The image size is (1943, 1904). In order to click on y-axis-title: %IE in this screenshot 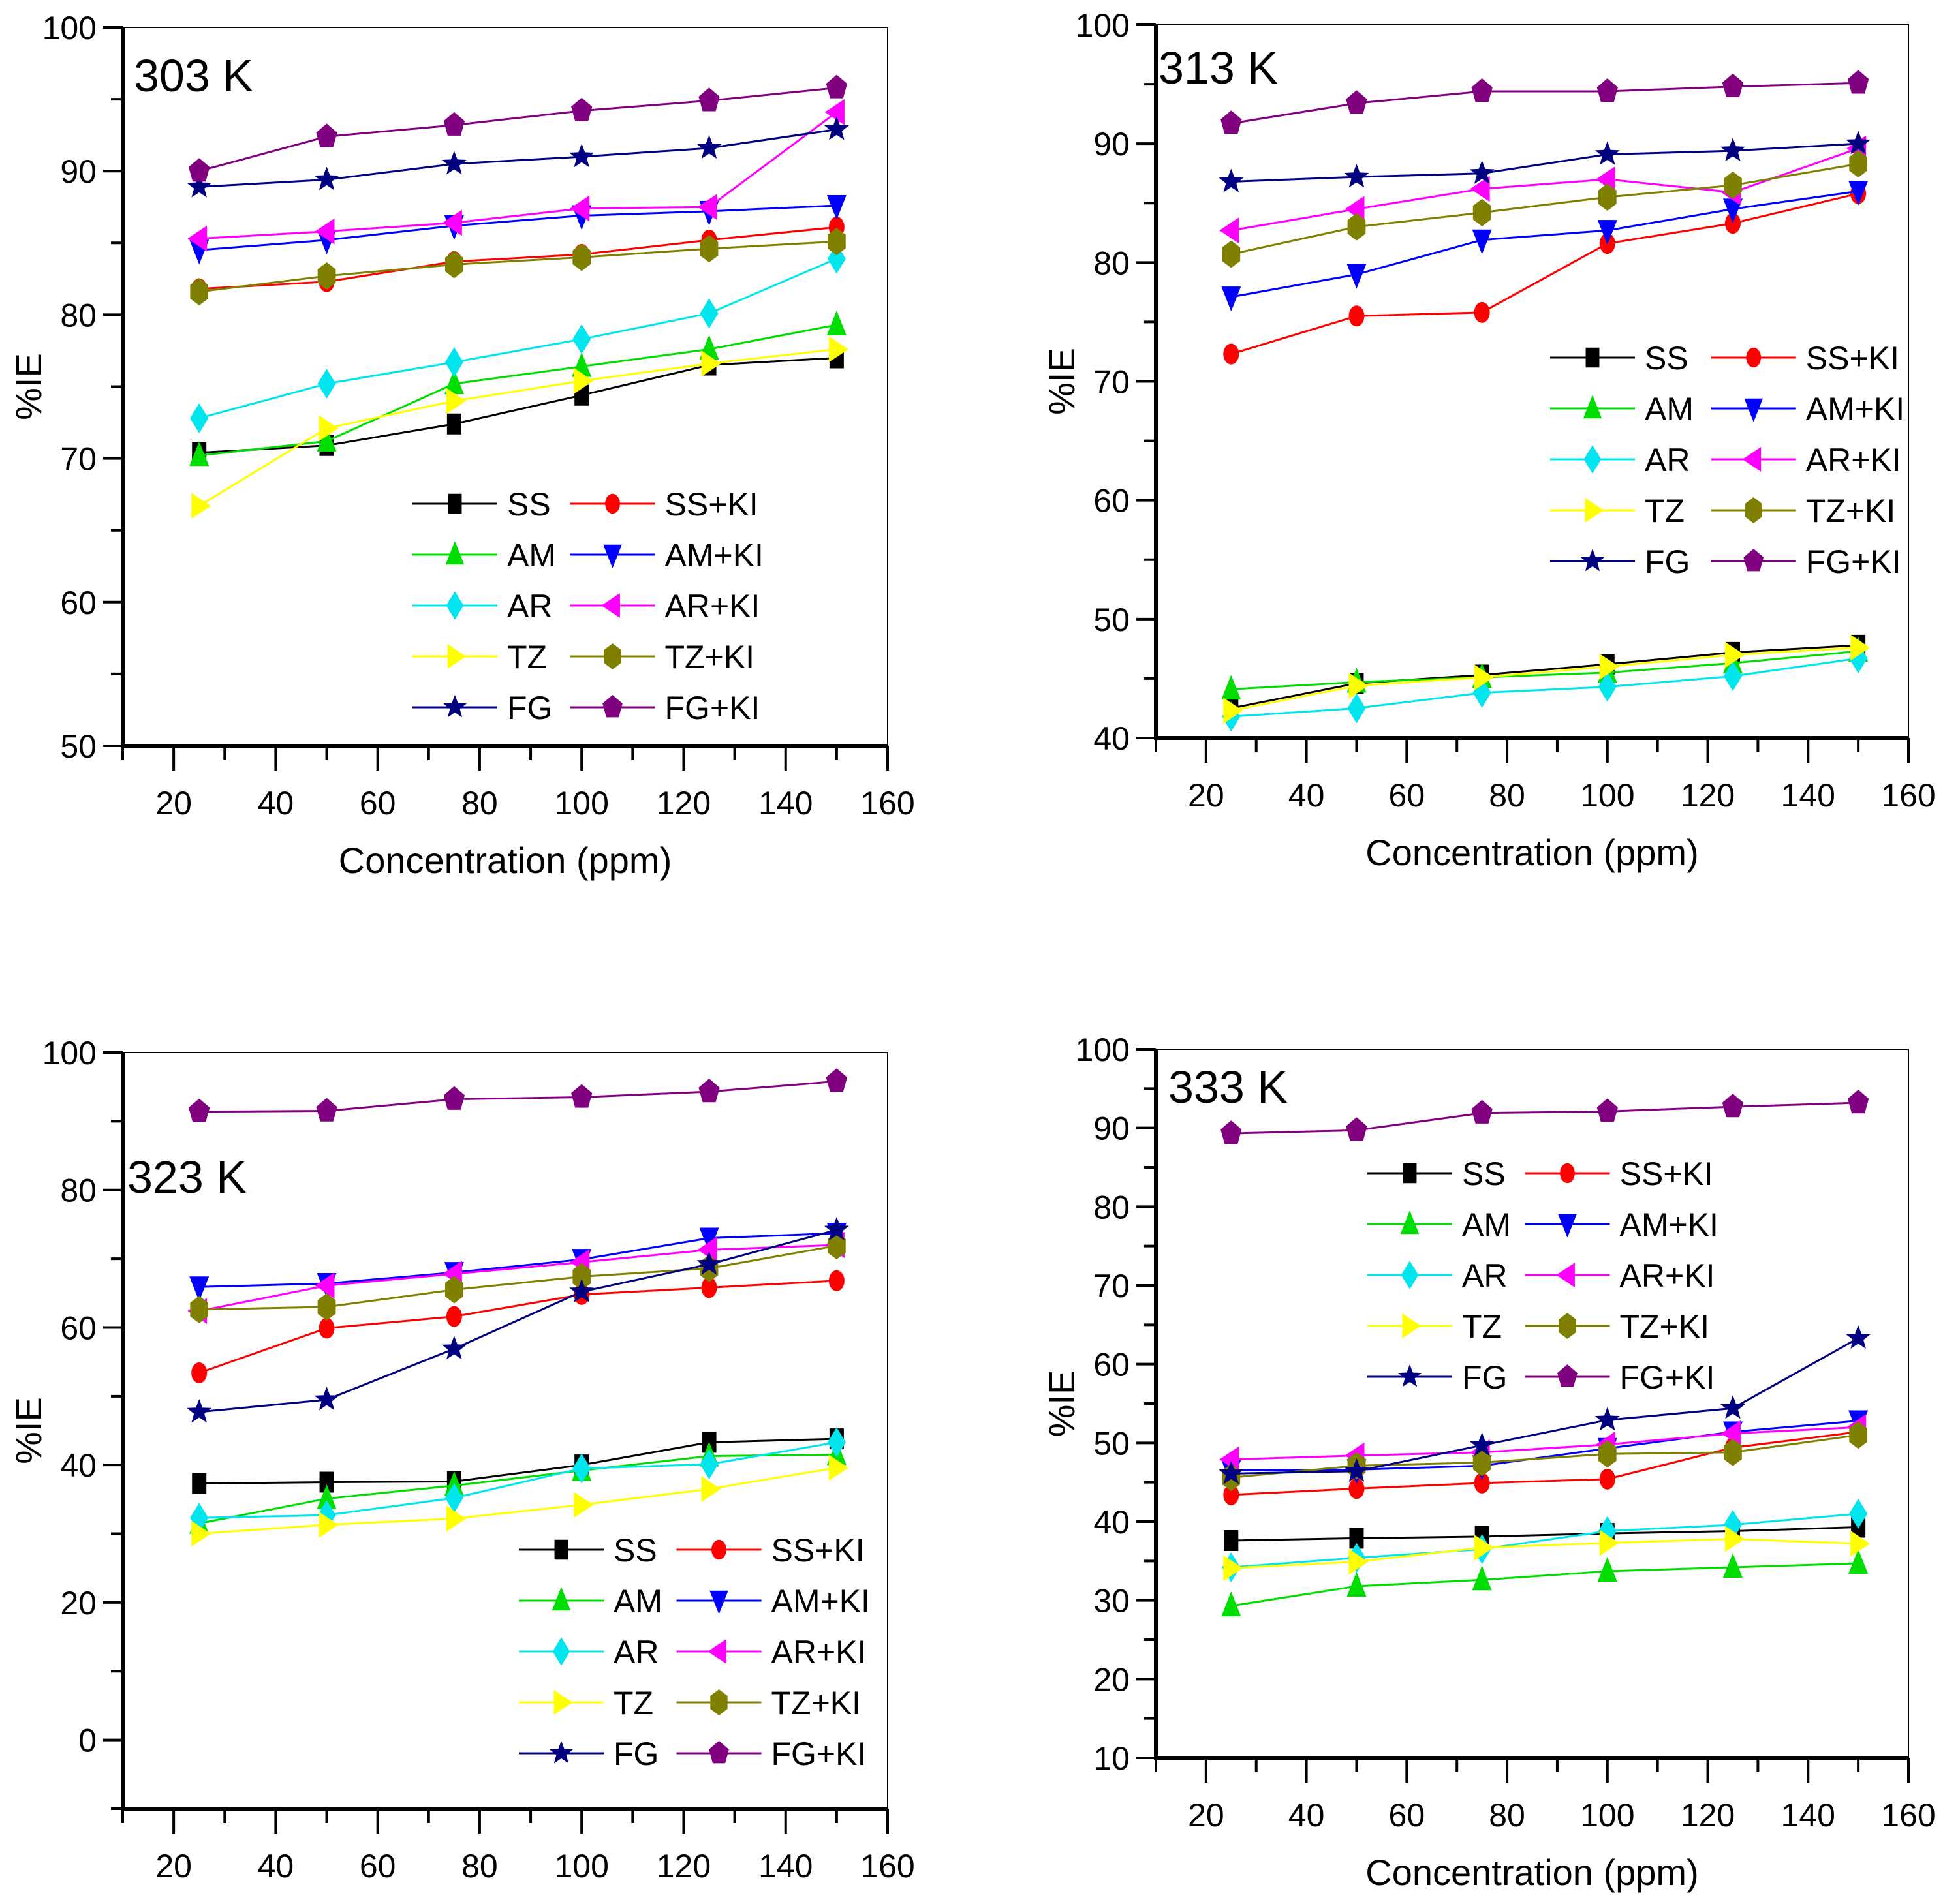, I will do `click(1062, 1404)`.